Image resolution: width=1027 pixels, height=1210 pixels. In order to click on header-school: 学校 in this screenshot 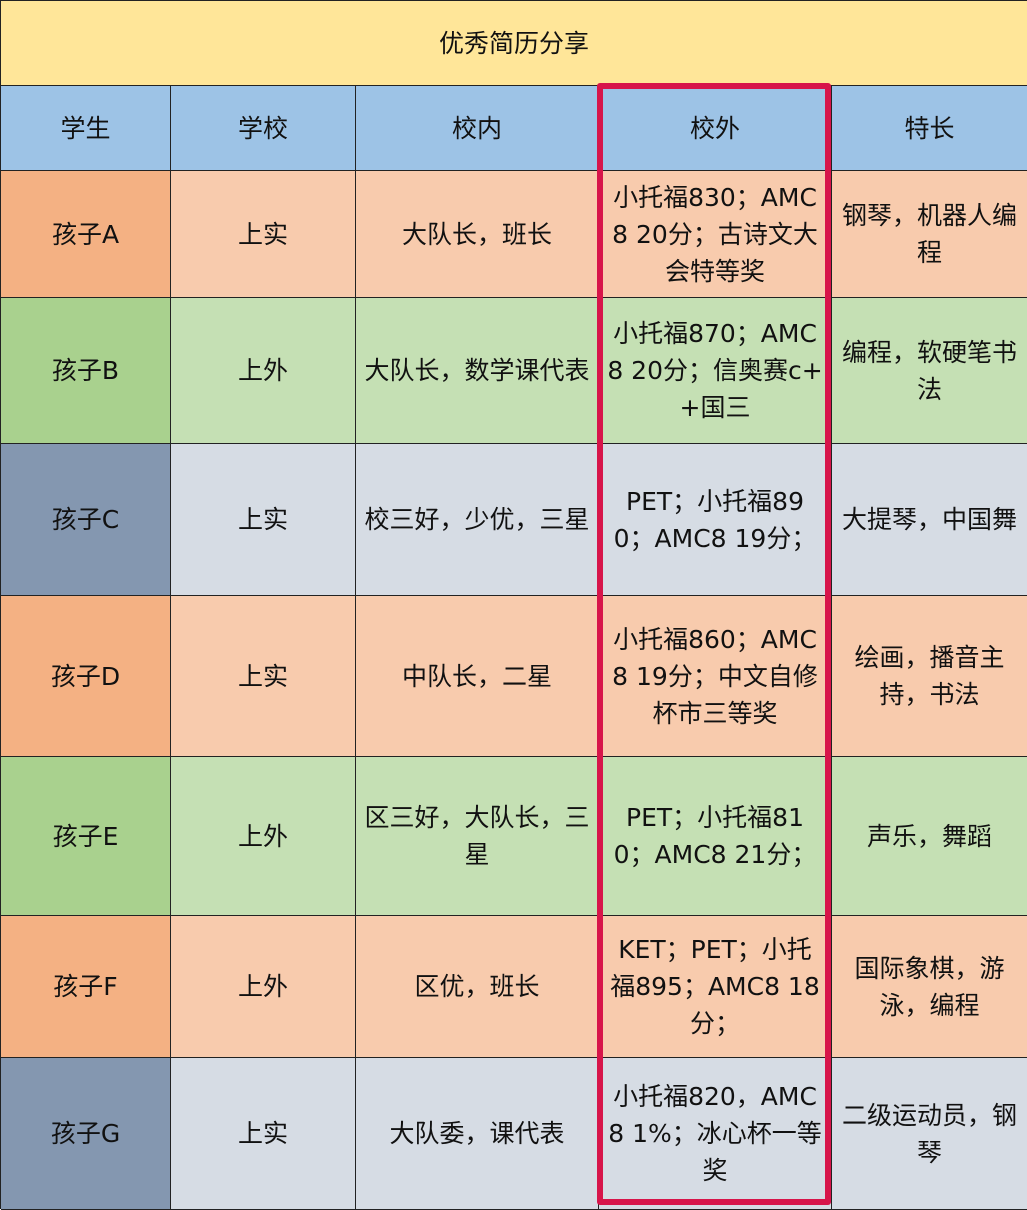, I will do `click(263, 128)`.